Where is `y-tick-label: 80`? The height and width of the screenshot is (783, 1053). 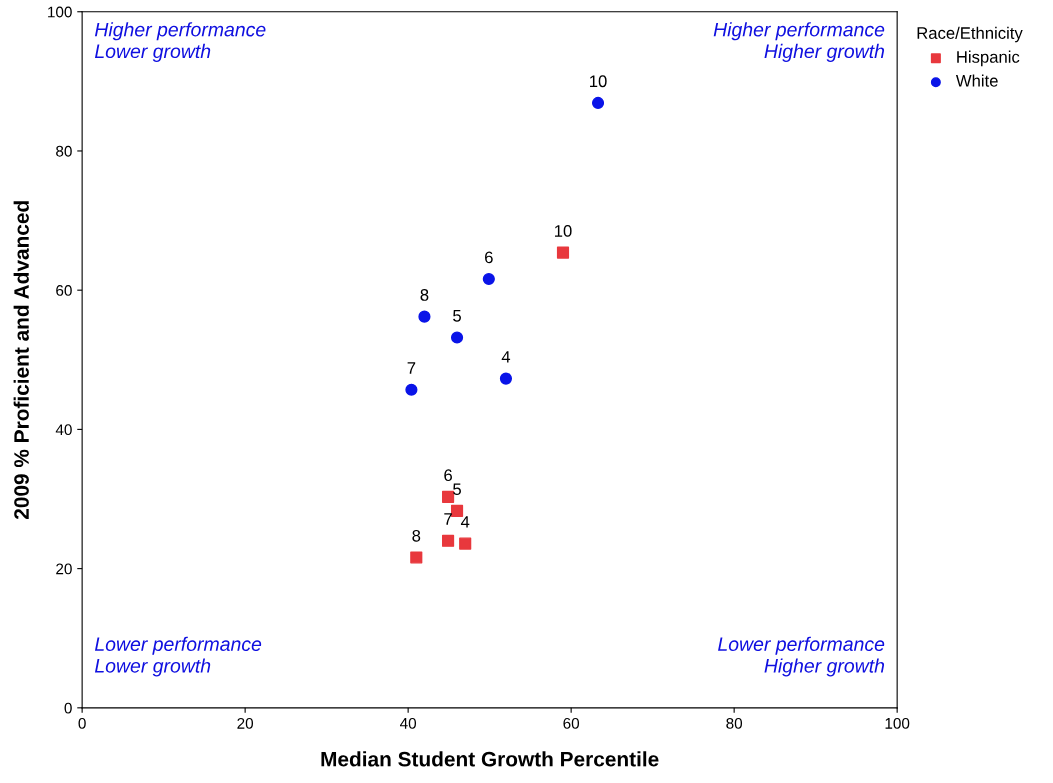
y-tick-label: 80 is located at coordinates (64, 151).